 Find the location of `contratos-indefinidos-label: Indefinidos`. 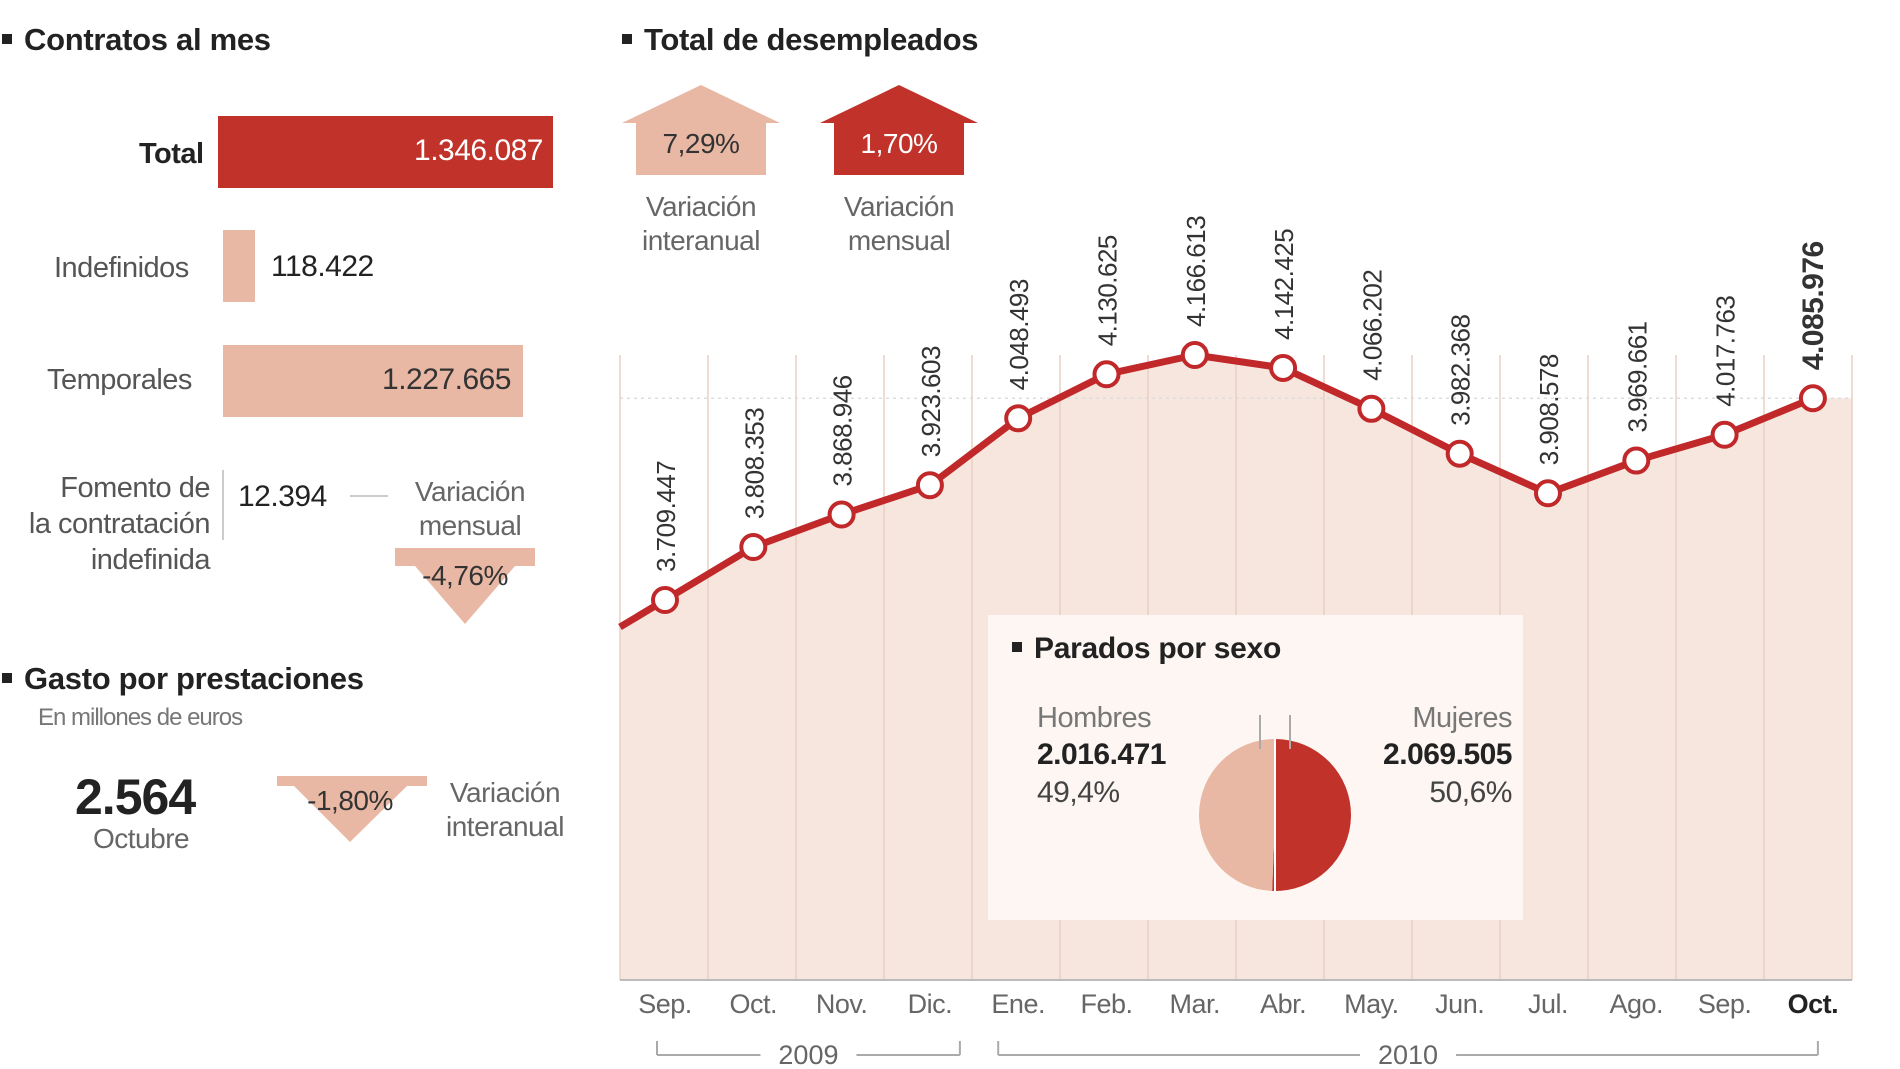

contratos-indefinidos-label: Indefinidos is located at coordinates (121, 268).